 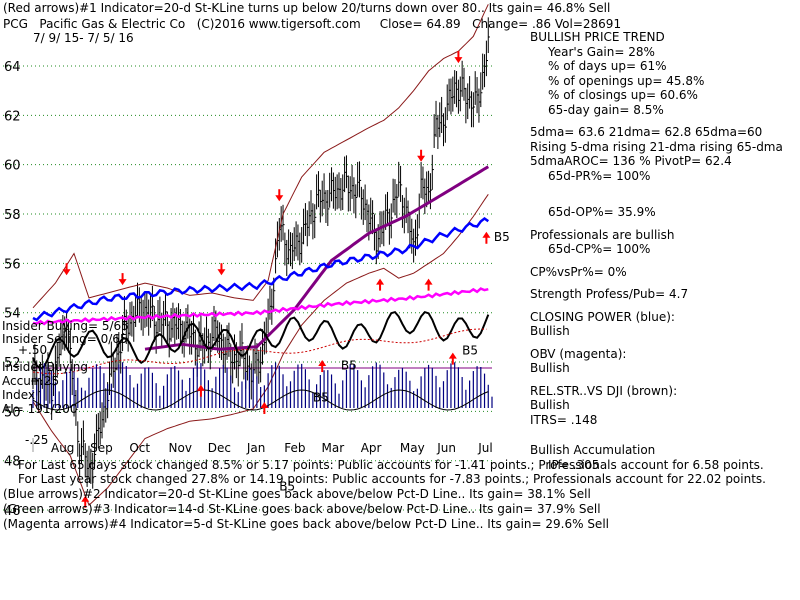 What do you see at coordinates (62, 448) in the screenshot?
I see `month-label: Aug` at bounding box center [62, 448].